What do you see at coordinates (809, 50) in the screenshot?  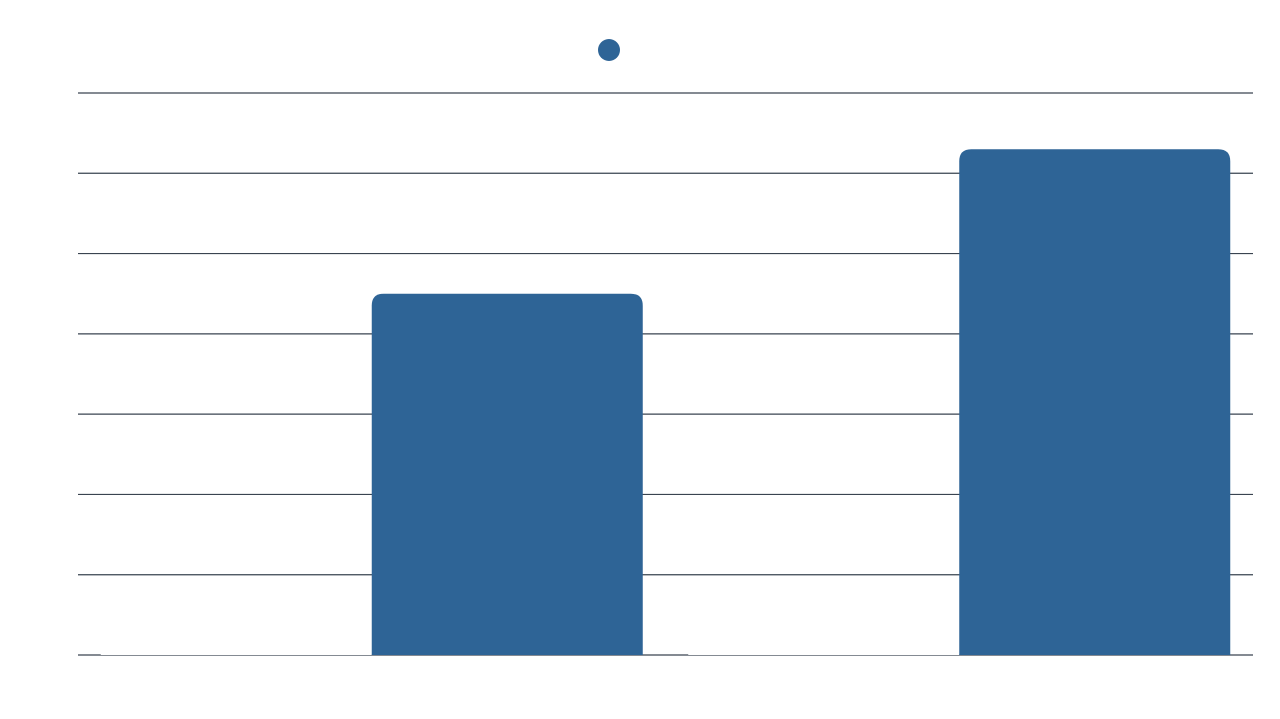 I see `legend-label: Annual Revenue (in thousand AUD)` at bounding box center [809, 50].